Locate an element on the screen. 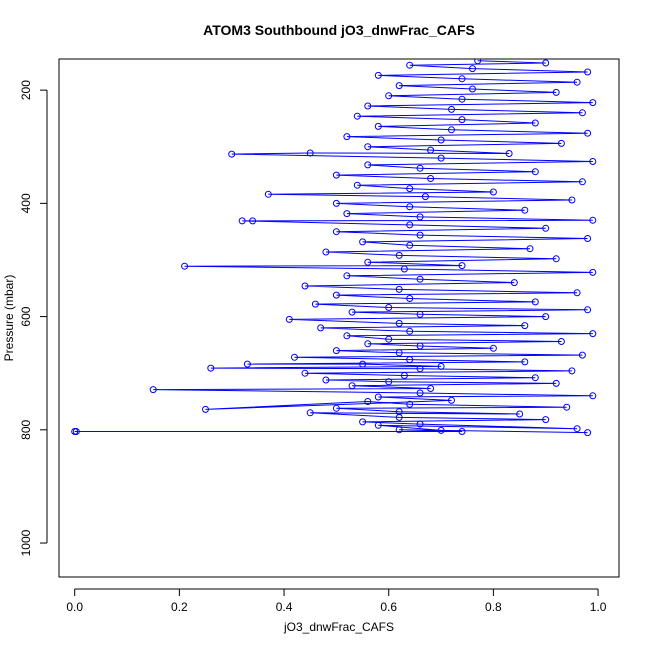 This screenshot has width=650, height=650. x-tick-label: 0.4 is located at coordinates (284, 607).